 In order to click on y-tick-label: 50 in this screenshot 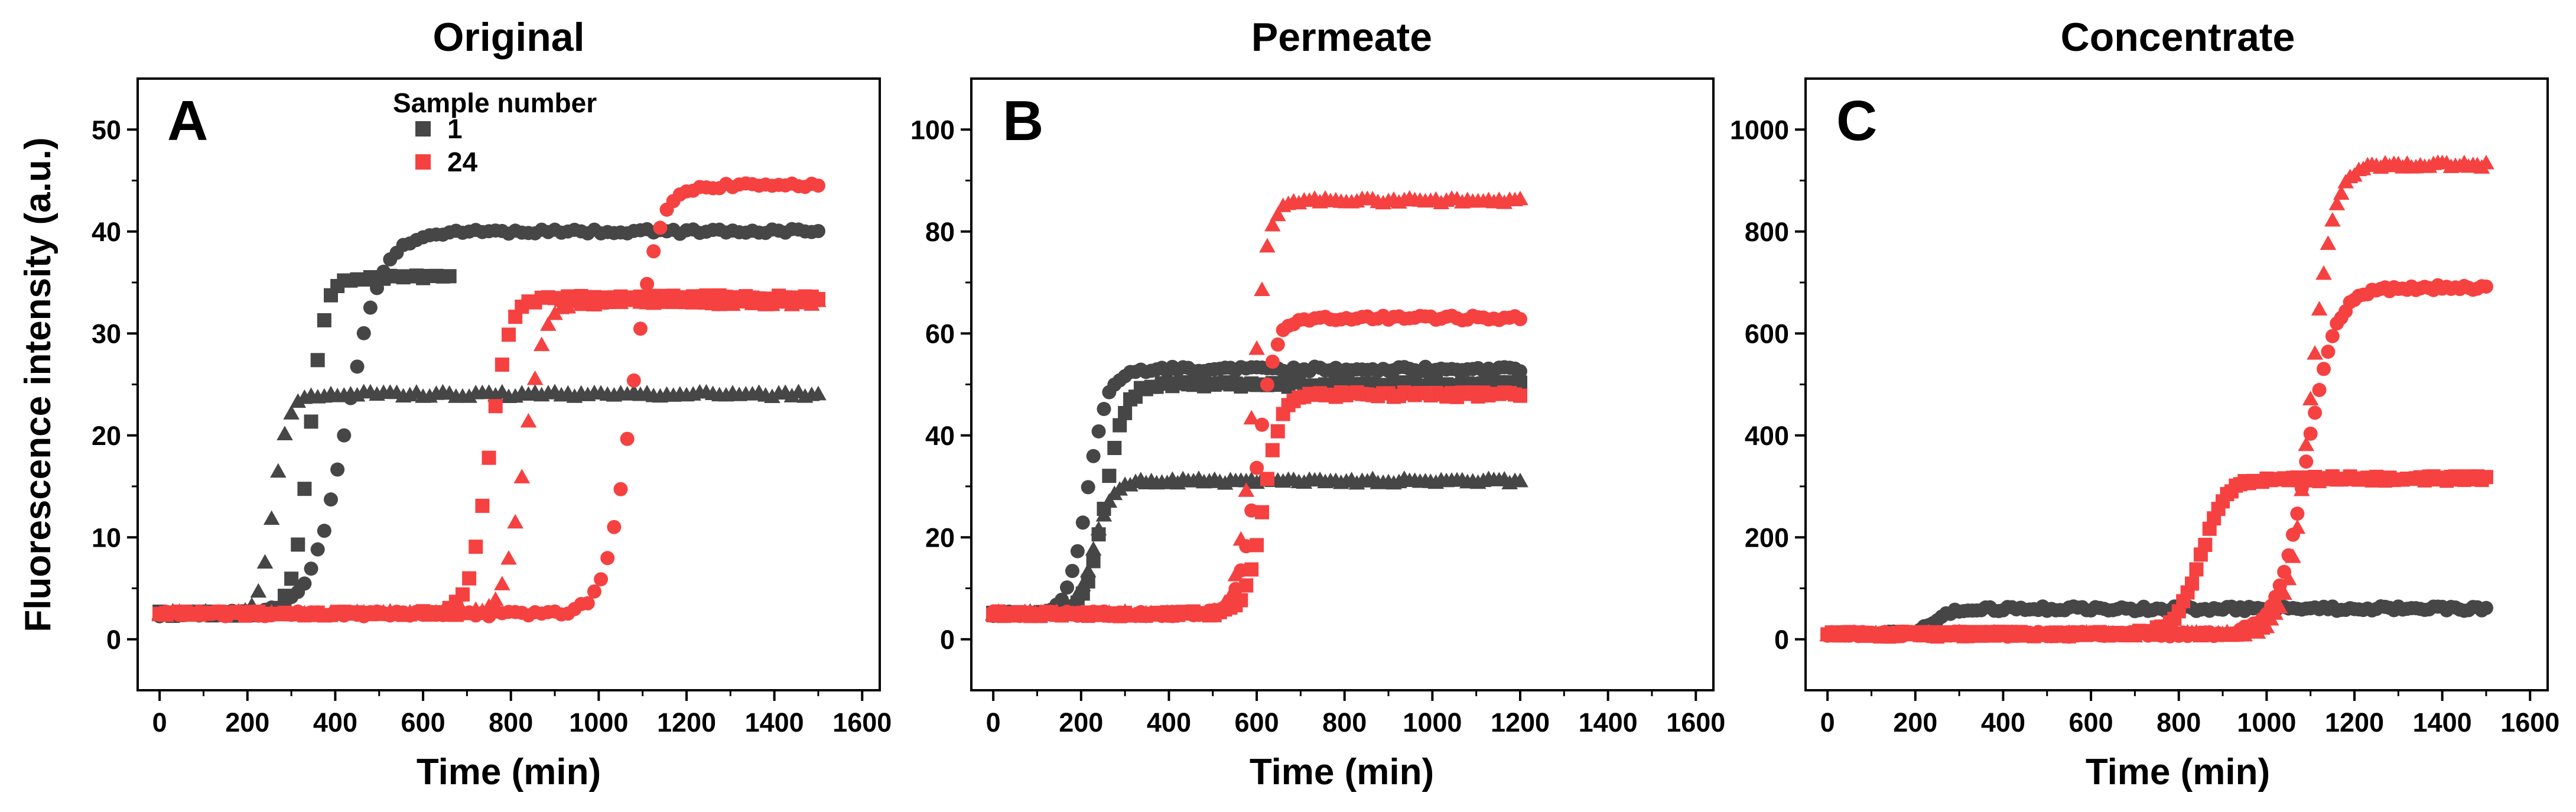, I will do `click(107, 130)`.